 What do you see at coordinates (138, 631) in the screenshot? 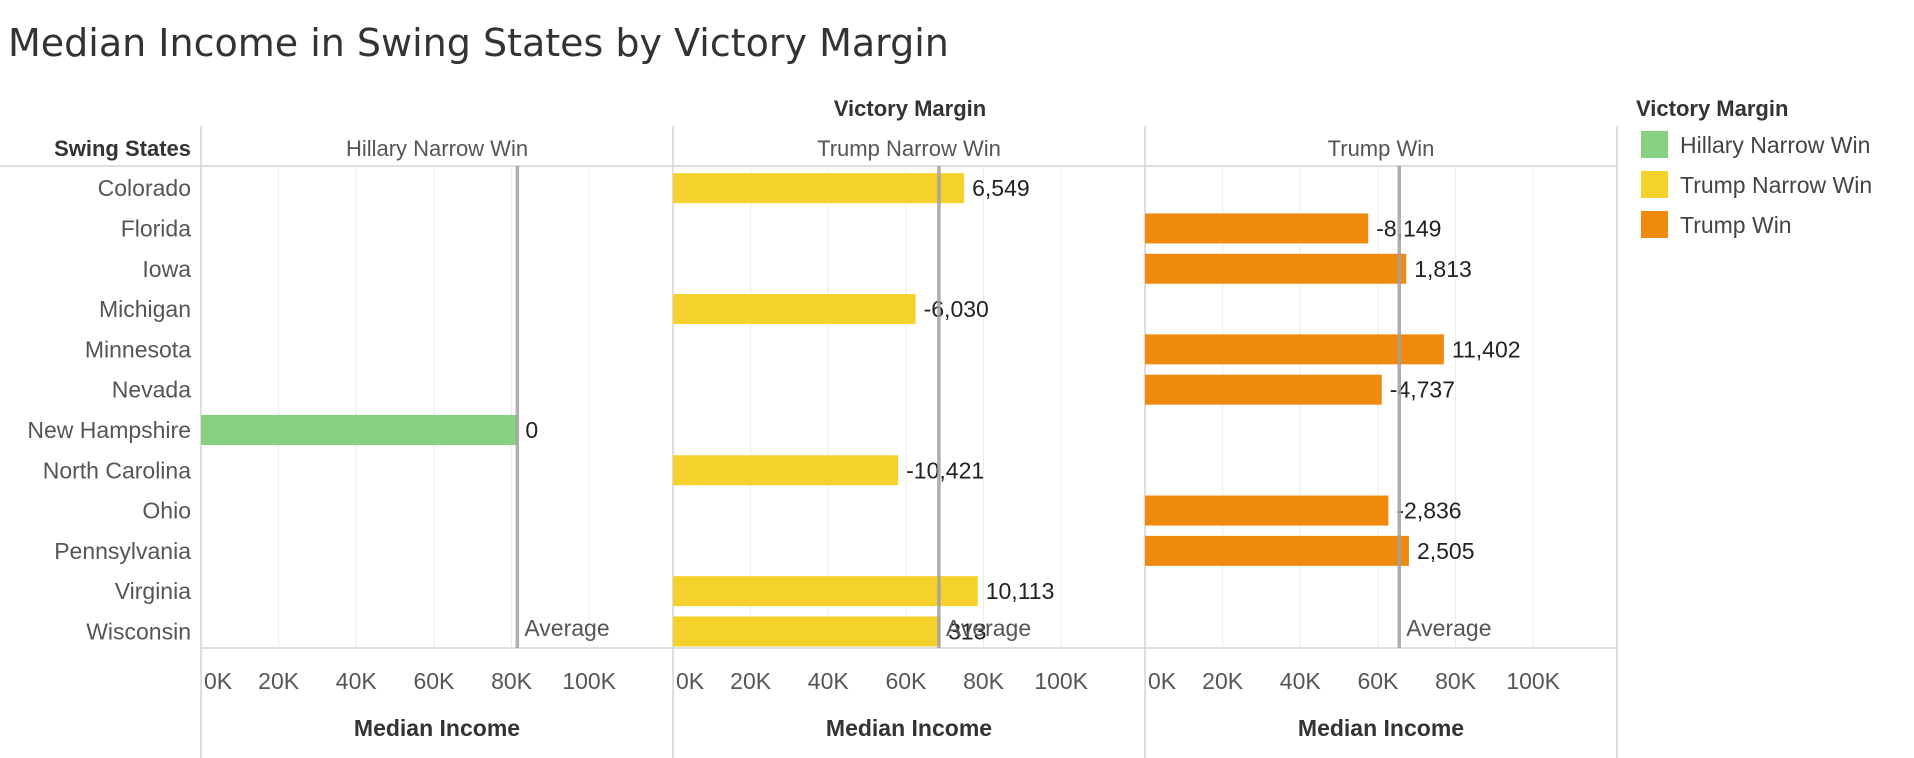
I see `row-label: Wisconsin` at bounding box center [138, 631].